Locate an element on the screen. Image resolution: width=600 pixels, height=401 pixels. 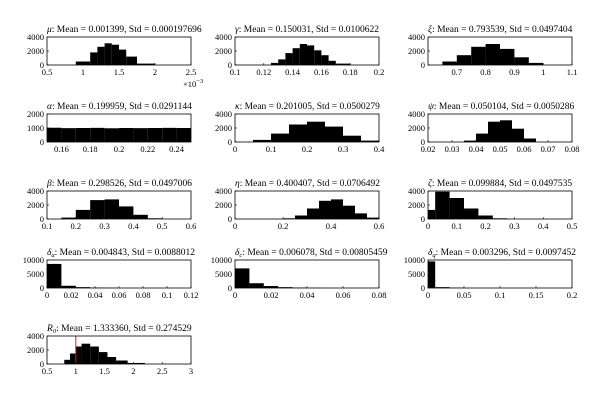
x-tick-label: 0.15 is located at coordinates (536, 295).